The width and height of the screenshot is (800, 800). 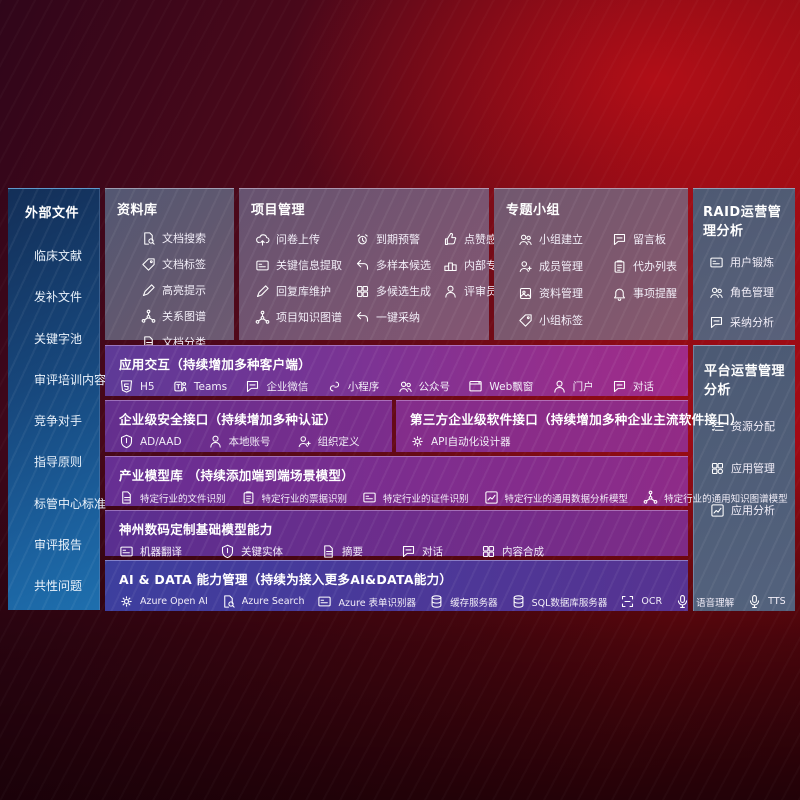 I want to click on model-item: 特定行业的通用知识图谱模型, so click(x=715, y=497).